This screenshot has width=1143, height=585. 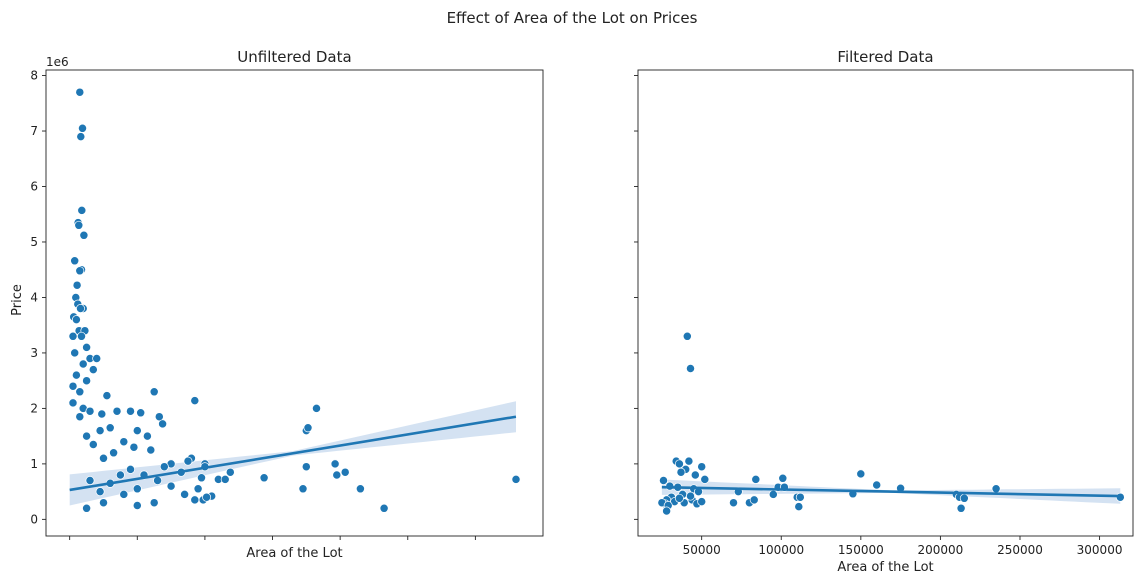 I want to click on panel-unfiltered-ytick-label: 4, so click(x=34, y=297).